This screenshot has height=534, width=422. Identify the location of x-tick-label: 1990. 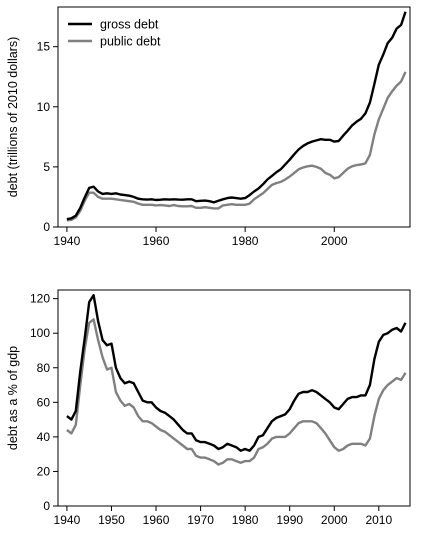
(289, 520).